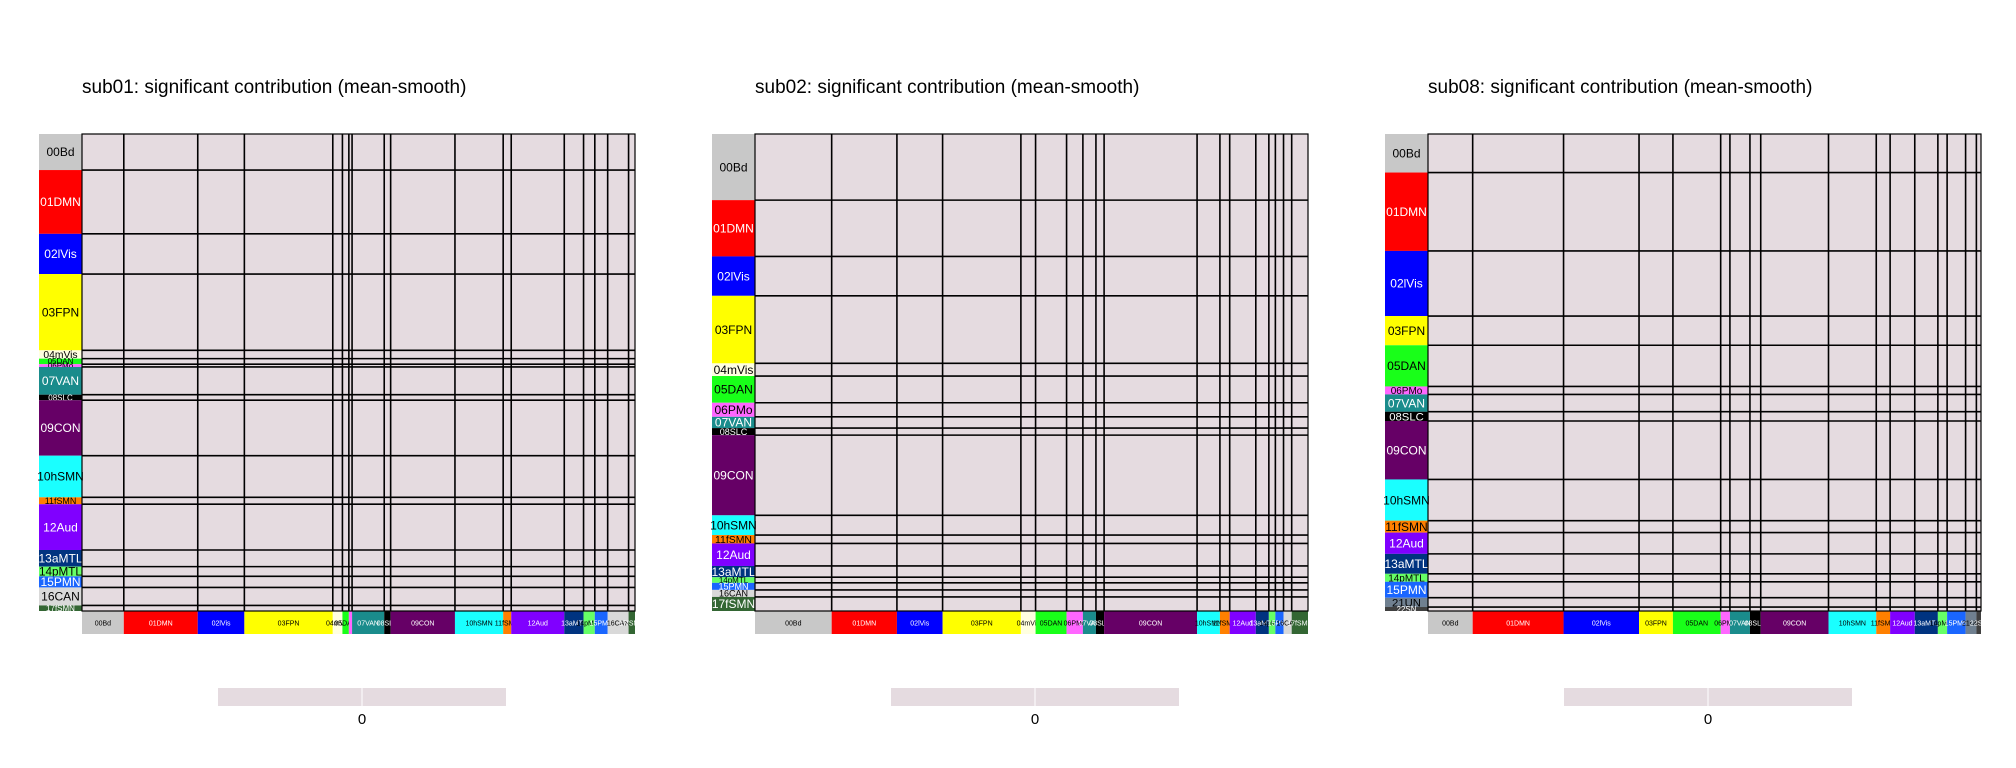 The image size is (2016, 768). I want to click on col-label: 10hSMN, so click(1208, 624).